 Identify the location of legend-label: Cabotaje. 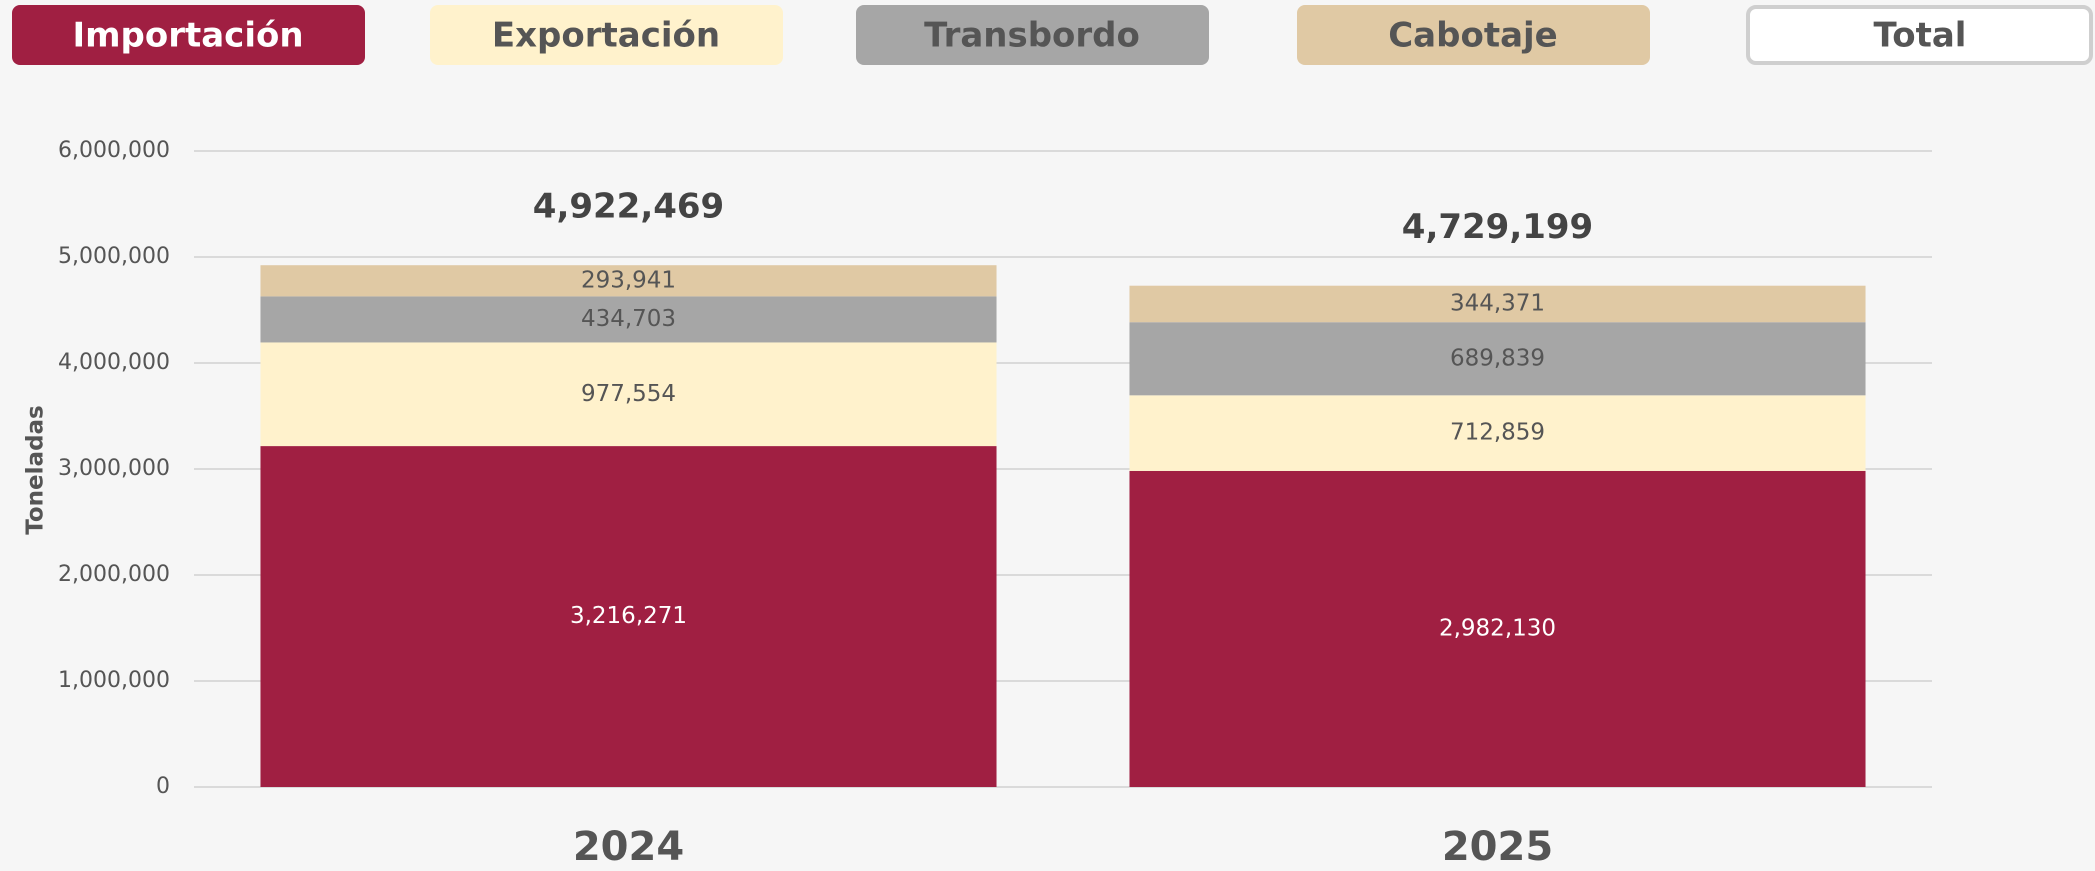
(1473, 36).